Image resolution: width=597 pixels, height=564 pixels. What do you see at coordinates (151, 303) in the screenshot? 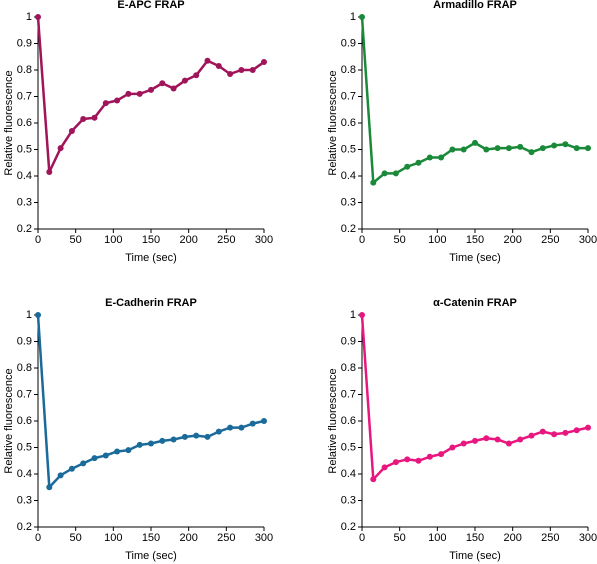
I see `chart-title: E-Cadherin FRAP` at bounding box center [151, 303].